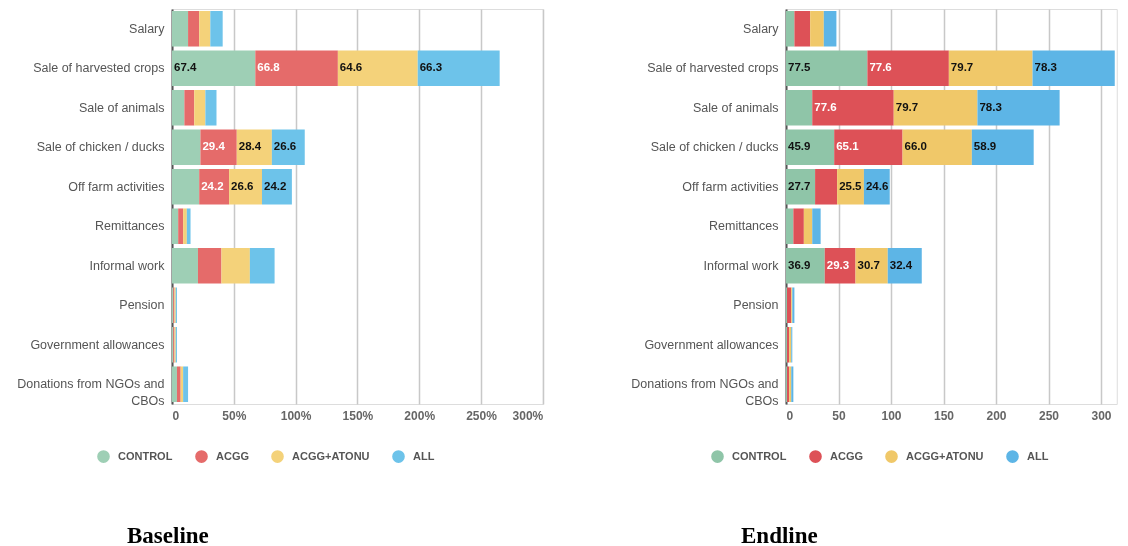 The height and width of the screenshot is (546, 1128). I want to click on x-tick-label: 50%, so click(234, 415).